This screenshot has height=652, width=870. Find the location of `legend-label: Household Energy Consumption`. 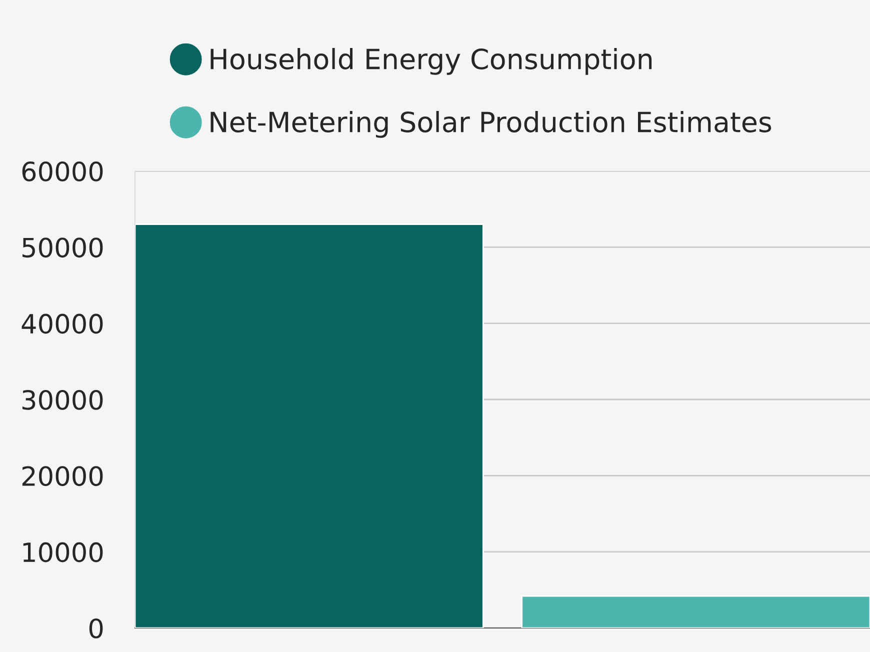

legend-label: Household Energy Consumption is located at coordinates (431, 61).